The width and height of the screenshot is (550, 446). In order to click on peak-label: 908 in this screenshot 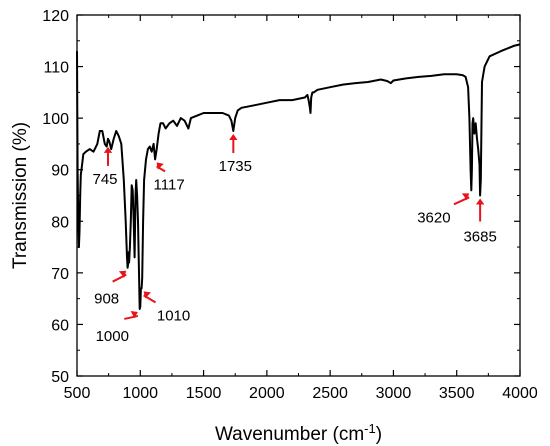, I will do `click(106, 299)`.